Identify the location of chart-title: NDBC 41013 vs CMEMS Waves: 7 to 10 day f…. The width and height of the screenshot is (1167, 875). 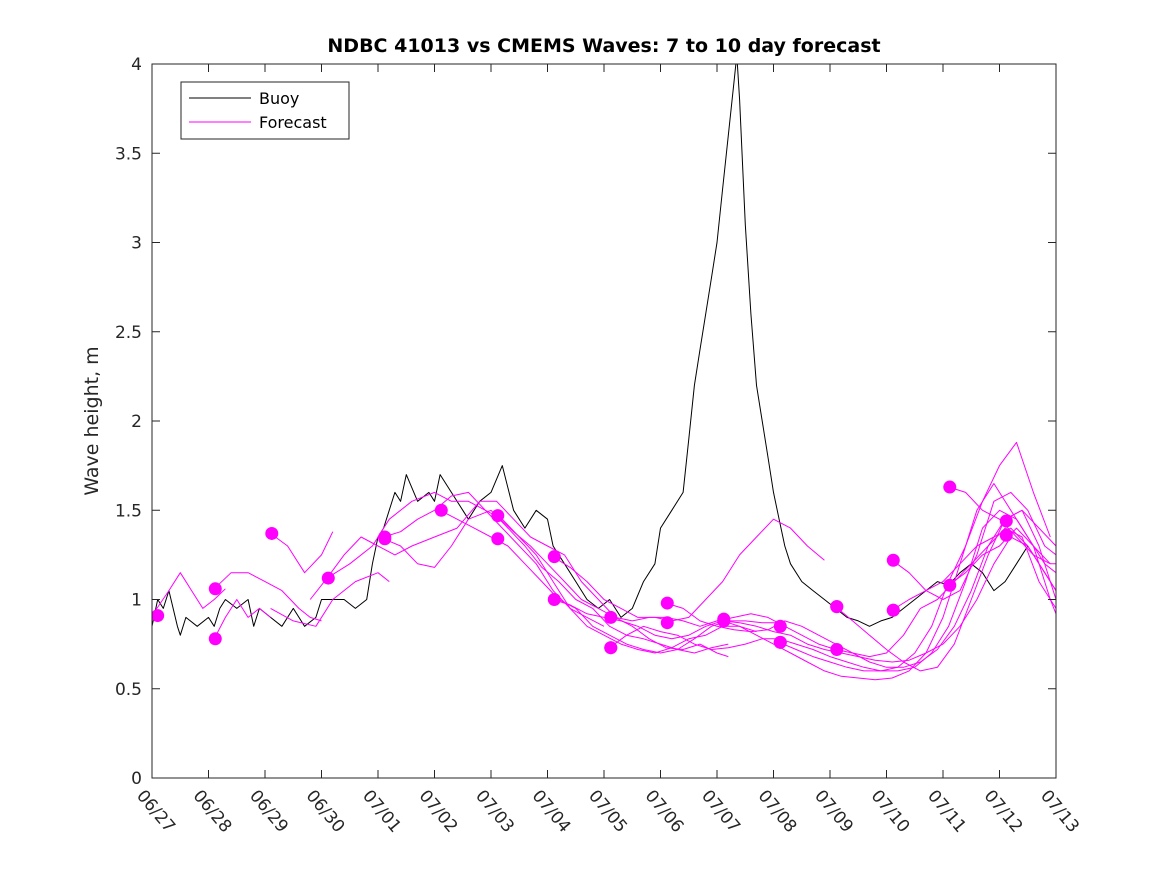
(603, 46).